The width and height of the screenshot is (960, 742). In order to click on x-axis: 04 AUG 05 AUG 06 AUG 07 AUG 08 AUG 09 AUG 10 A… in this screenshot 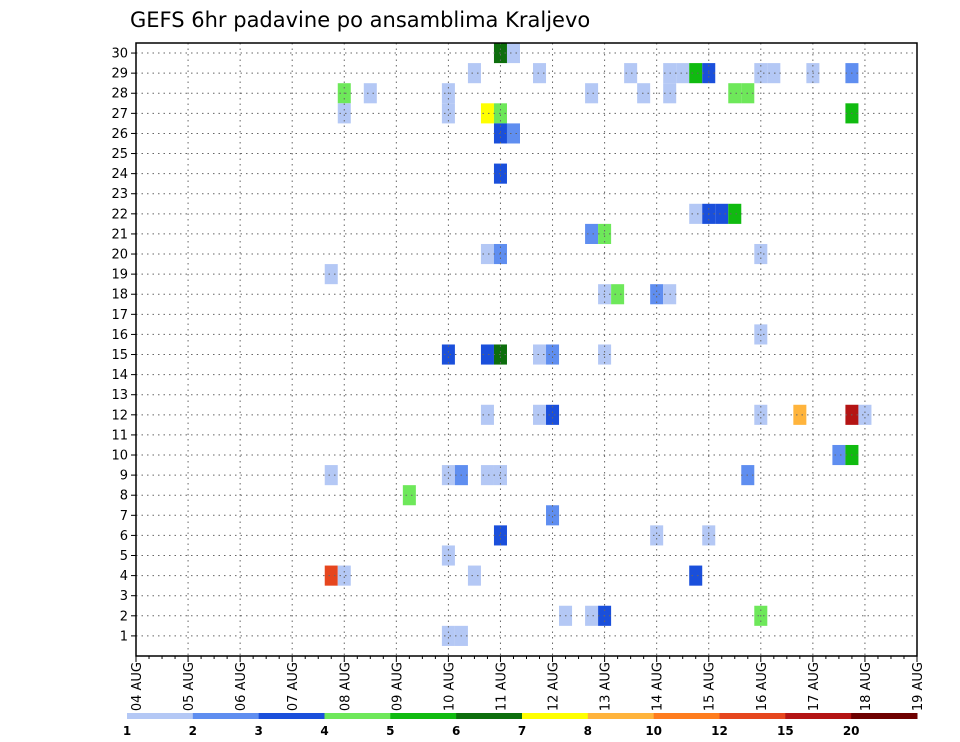, I will do `click(528, 683)`.